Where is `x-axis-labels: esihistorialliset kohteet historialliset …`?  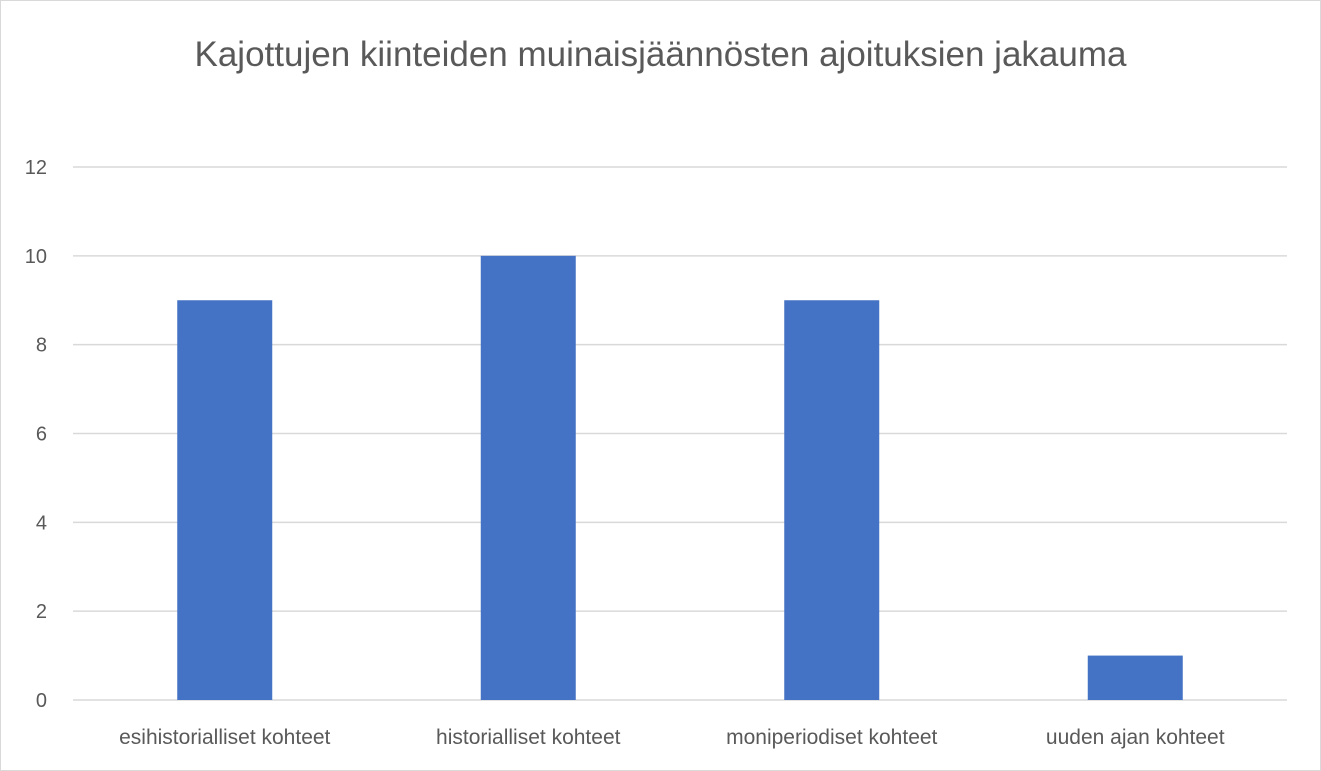
x-axis-labels: esihistorialliset kohteet historialliset … is located at coordinates (672, 737).